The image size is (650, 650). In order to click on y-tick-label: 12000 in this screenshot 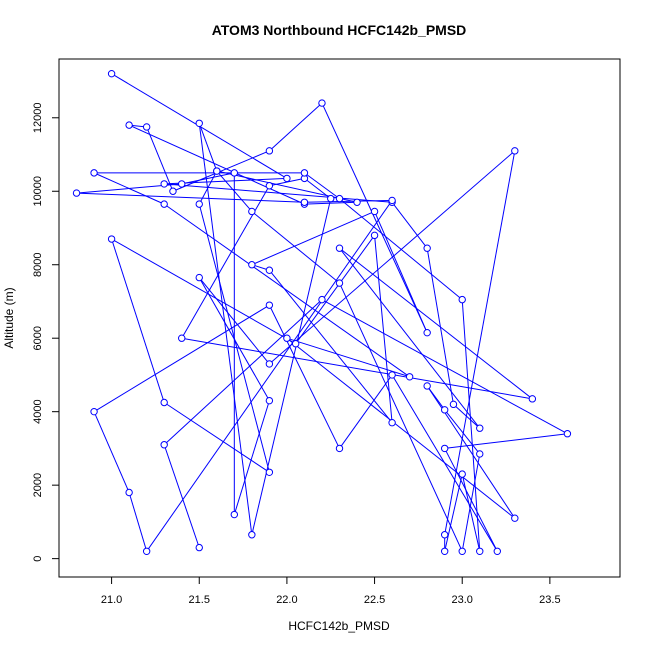, I will do `click(38, 117)`.